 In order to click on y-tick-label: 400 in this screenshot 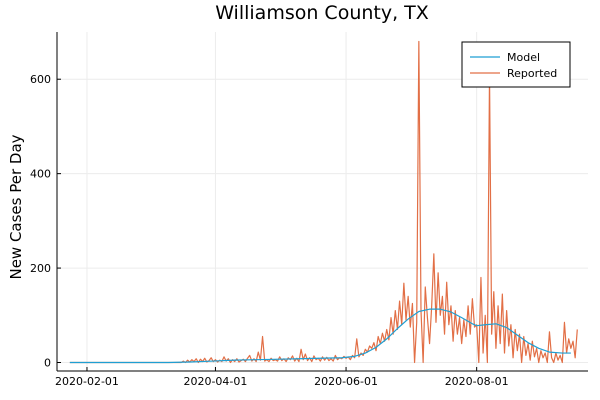, I will do `click(40, 174)`.